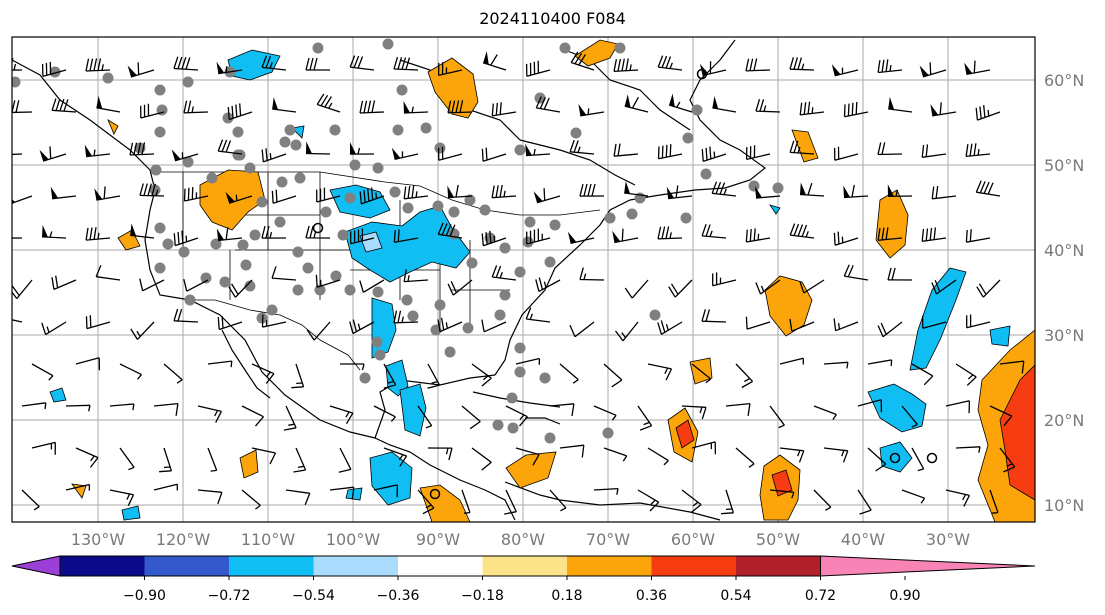  Describe the element at coordinates (1064, 335) in the screenshot. I see `lat-label: 30°N` at that location.